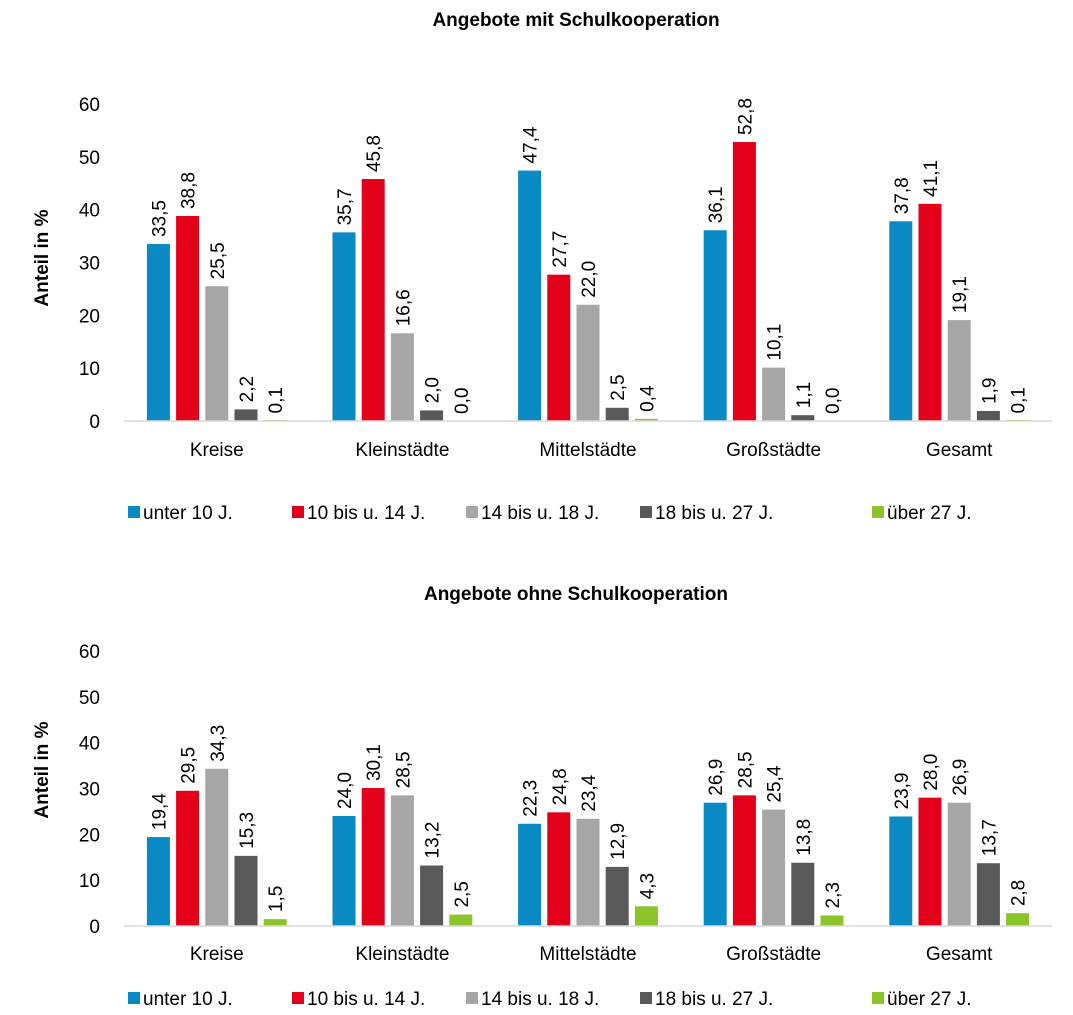 This screenshot has height=1015, width=1073. I want to click on data-label: 37,8, so click(902, 195).